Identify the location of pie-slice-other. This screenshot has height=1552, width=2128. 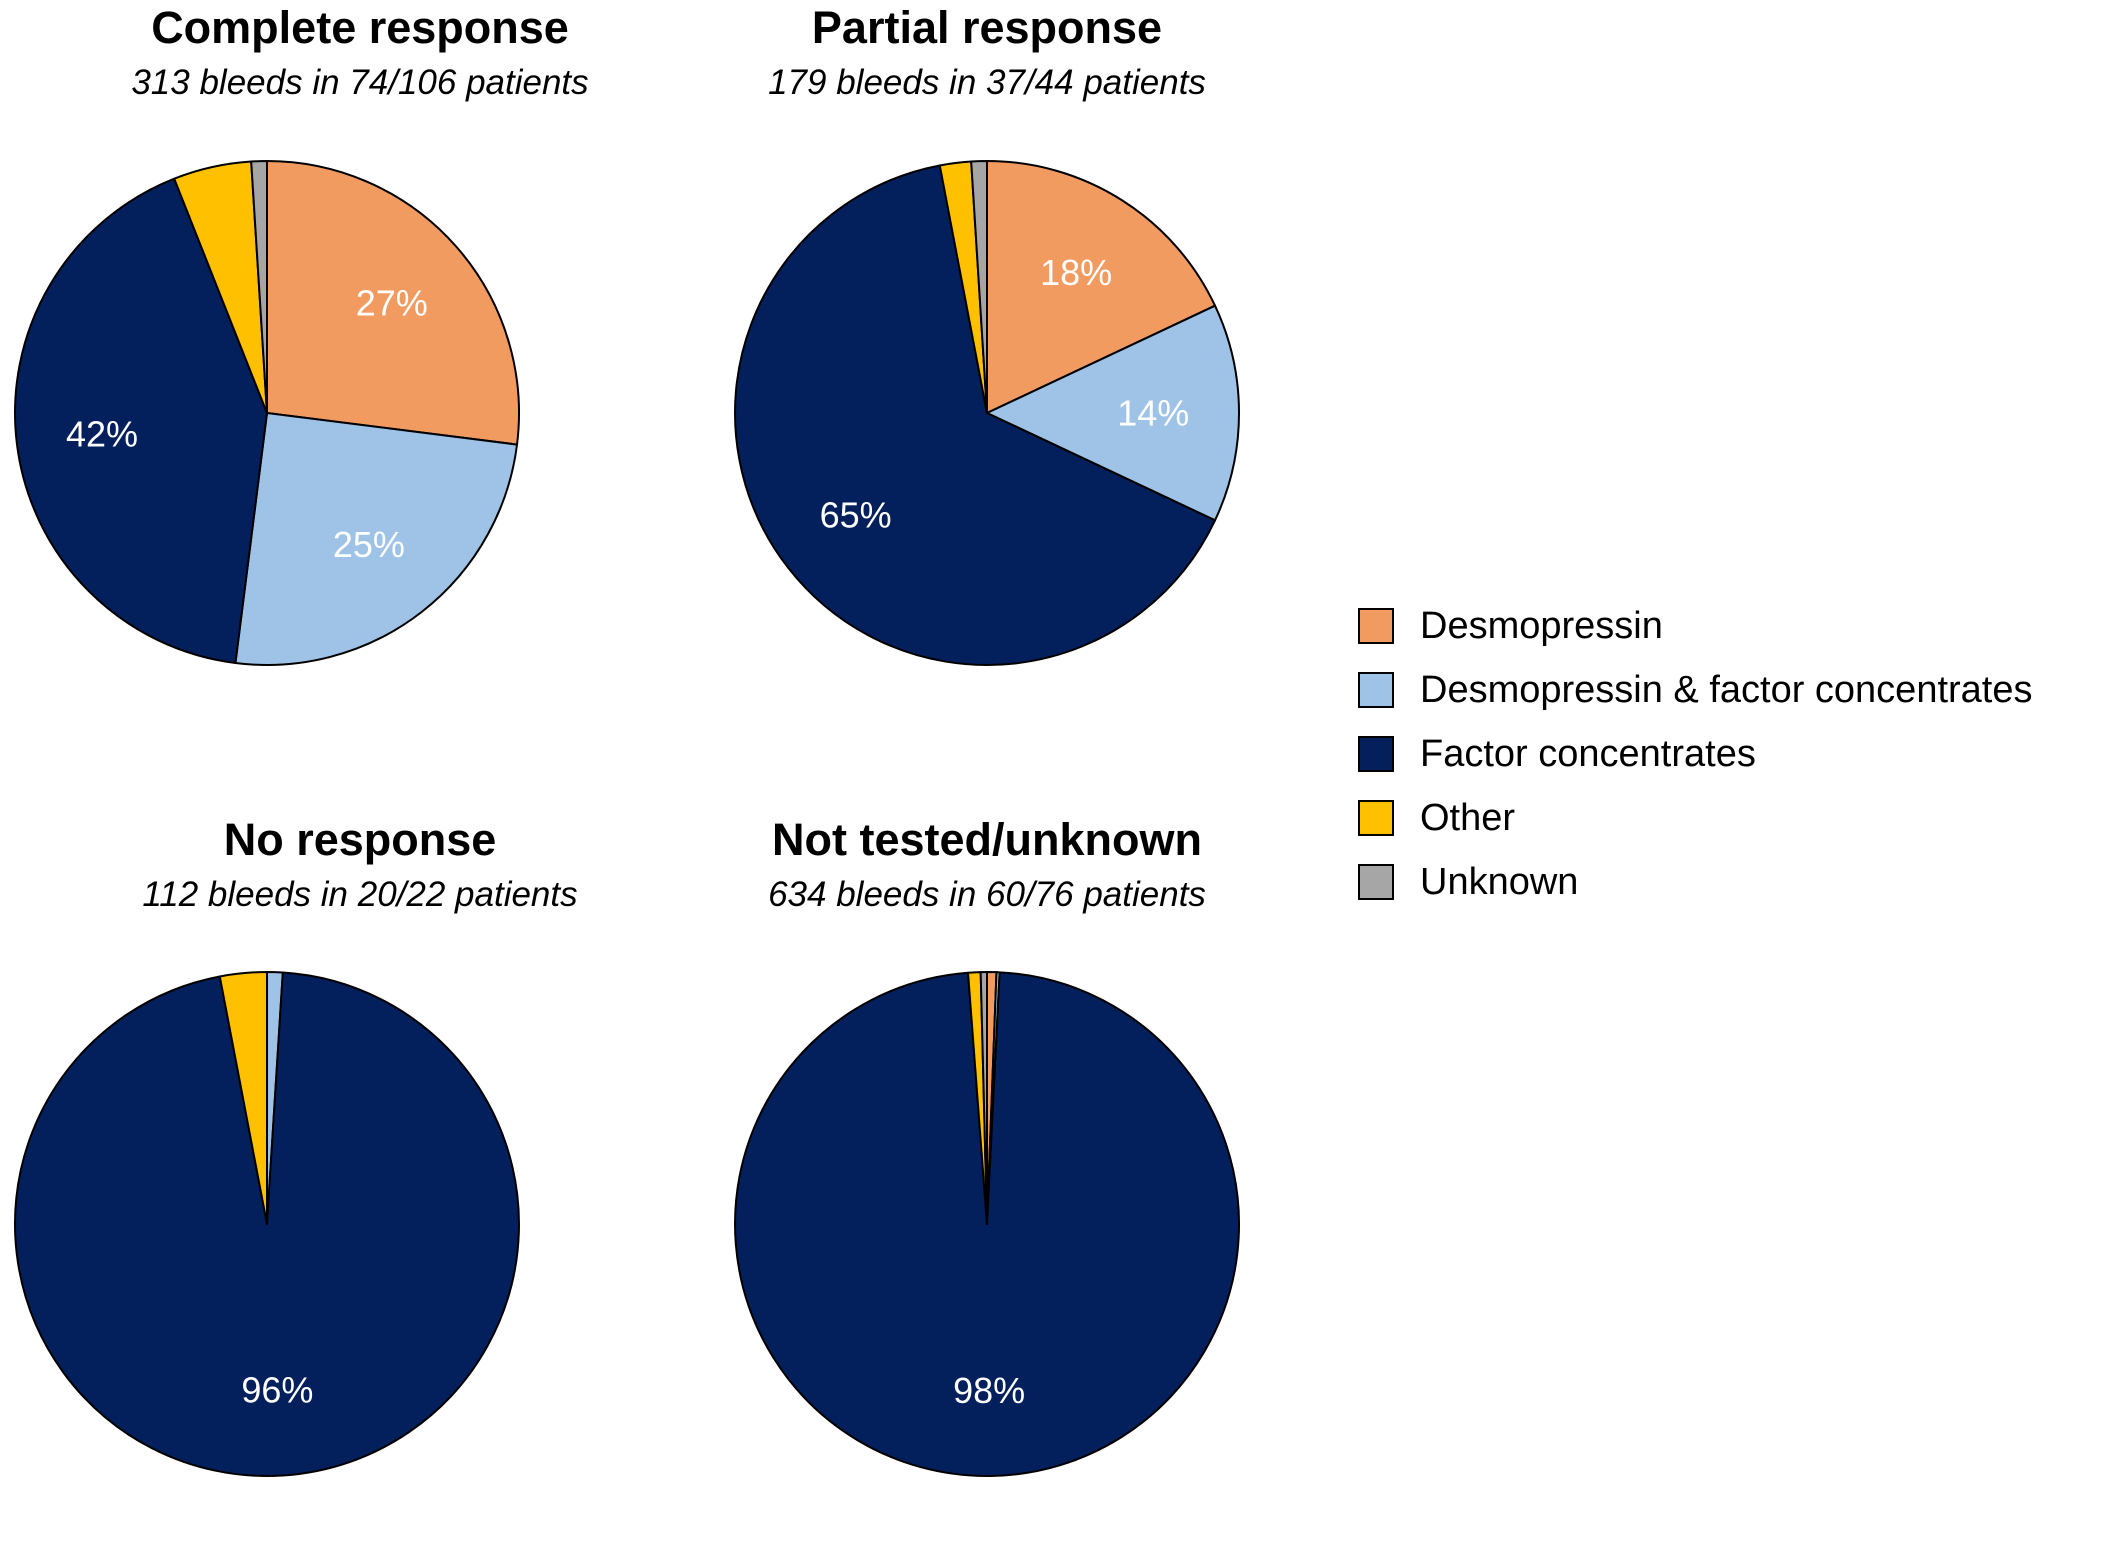
(243, 1098).